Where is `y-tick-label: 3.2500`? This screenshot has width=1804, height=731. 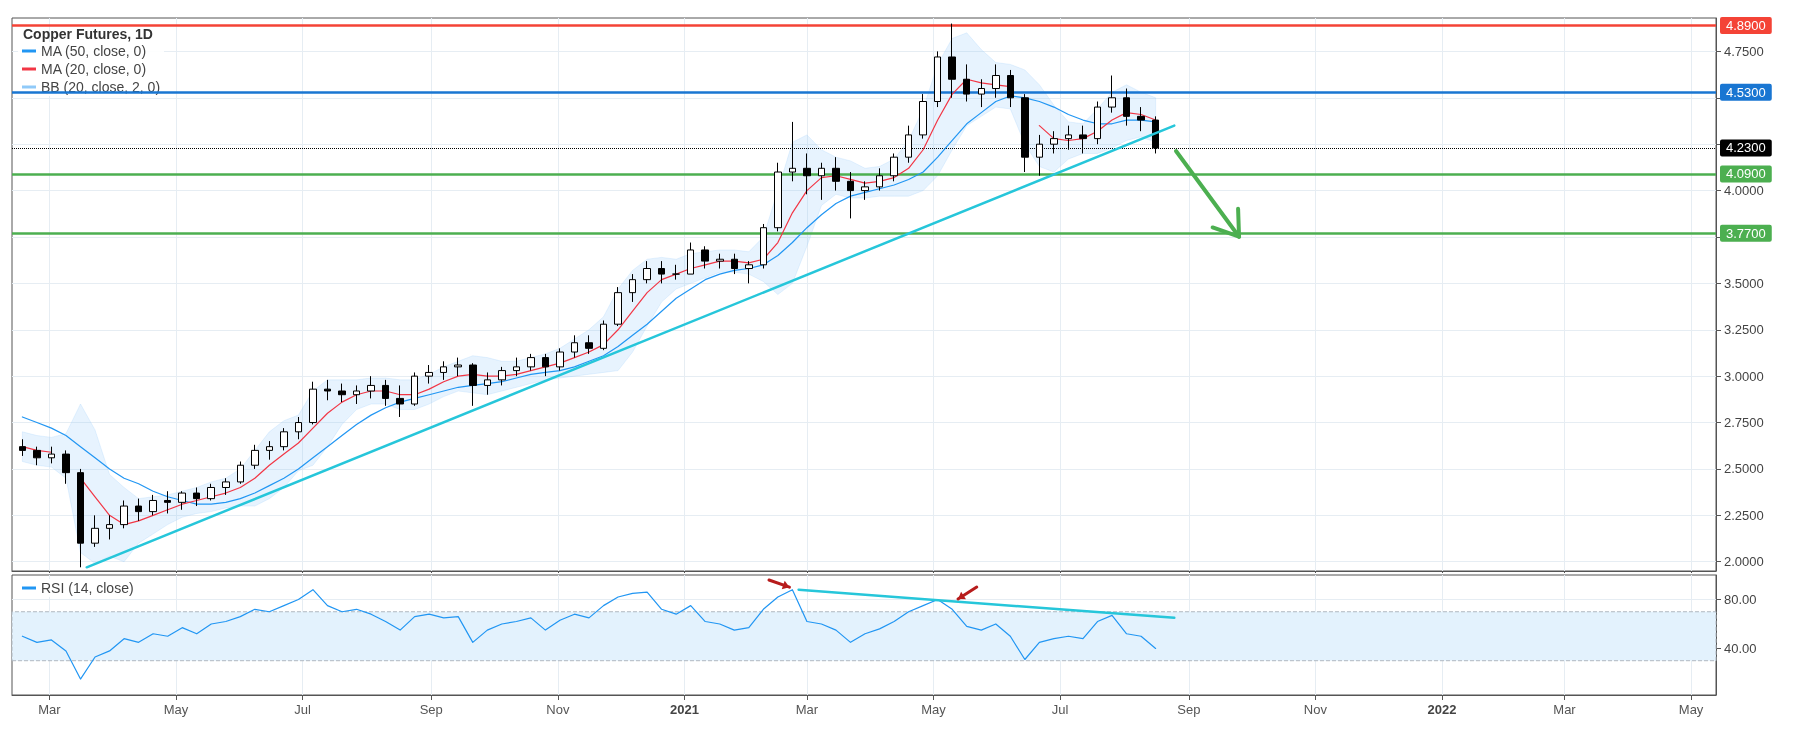
y-tick-label: 3.2500 is located at coordinates (1744, 330).